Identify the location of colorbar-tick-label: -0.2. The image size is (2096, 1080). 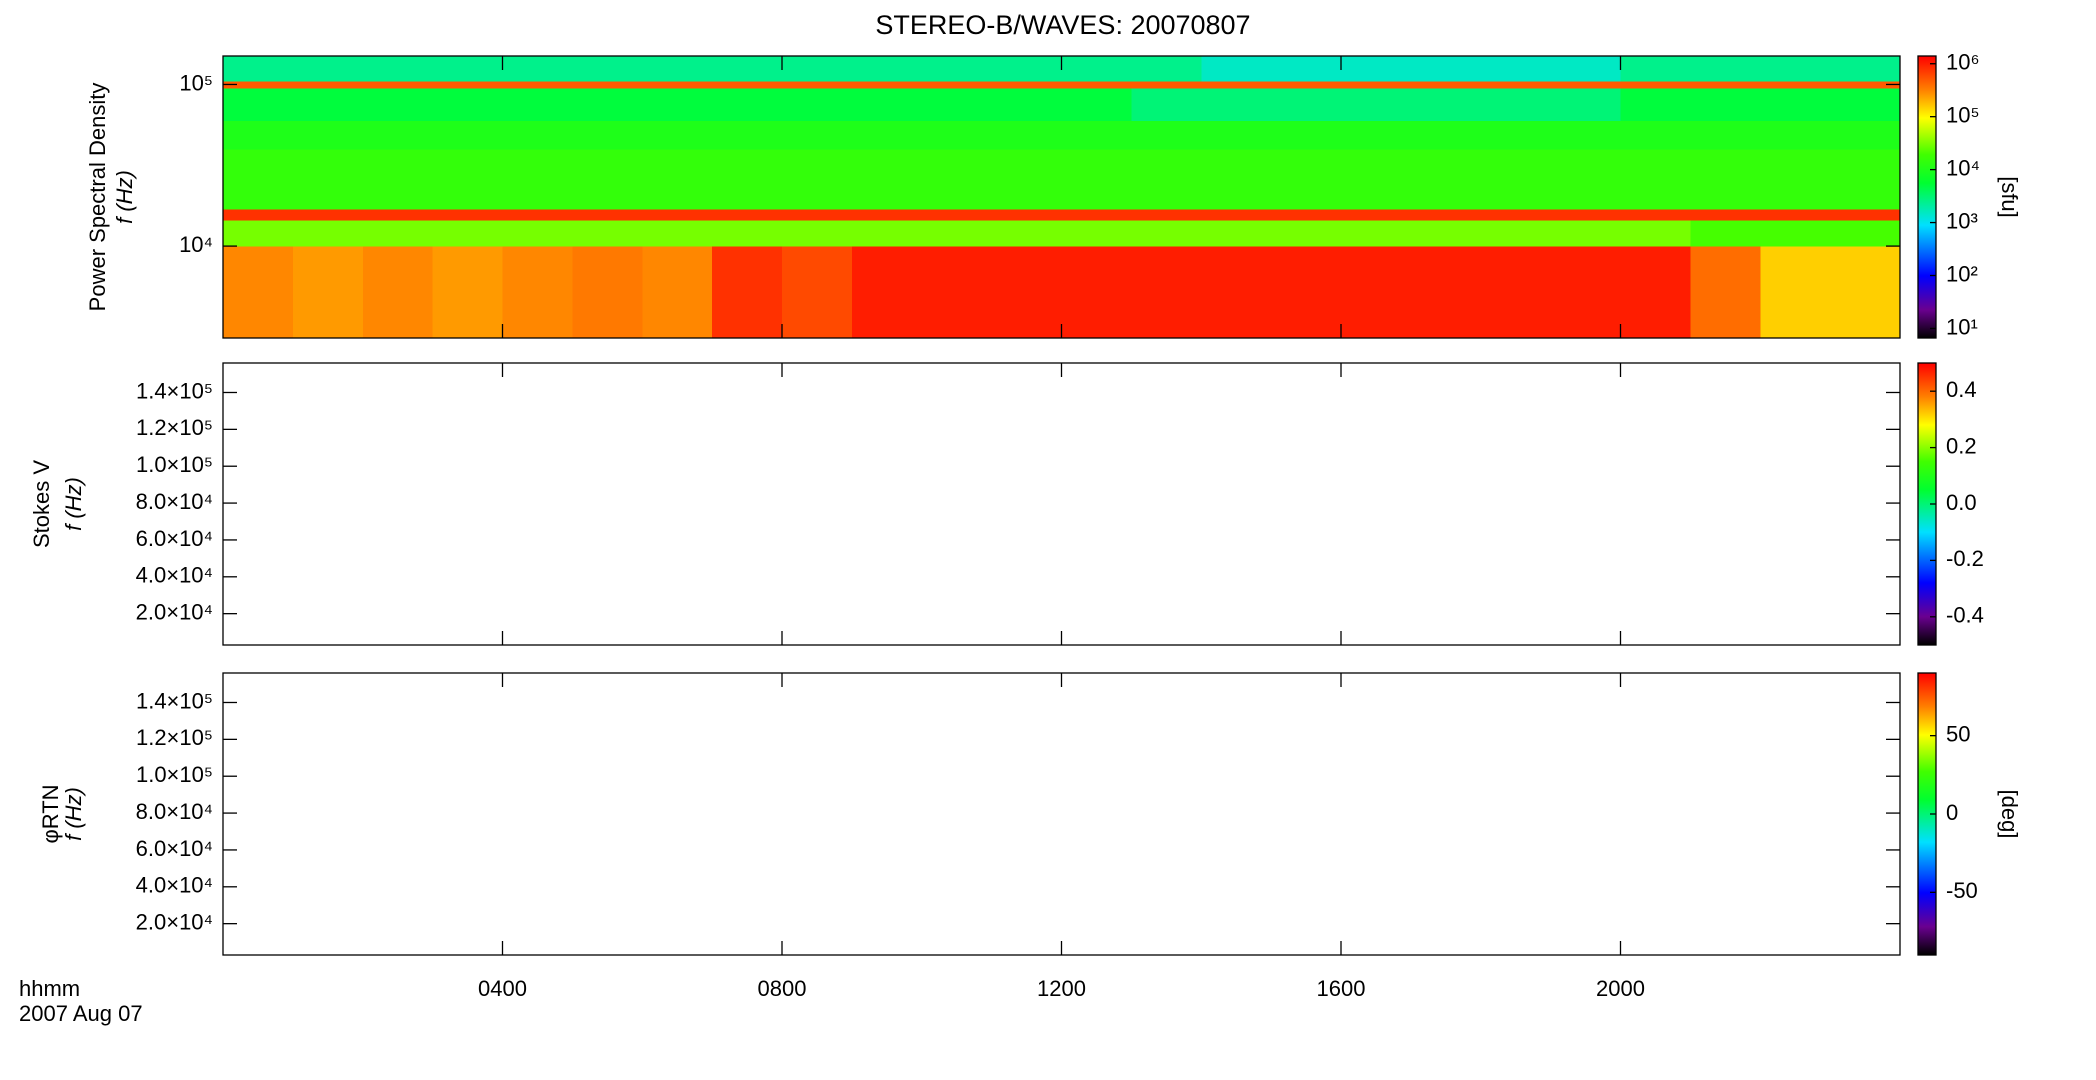
(1965, 558).